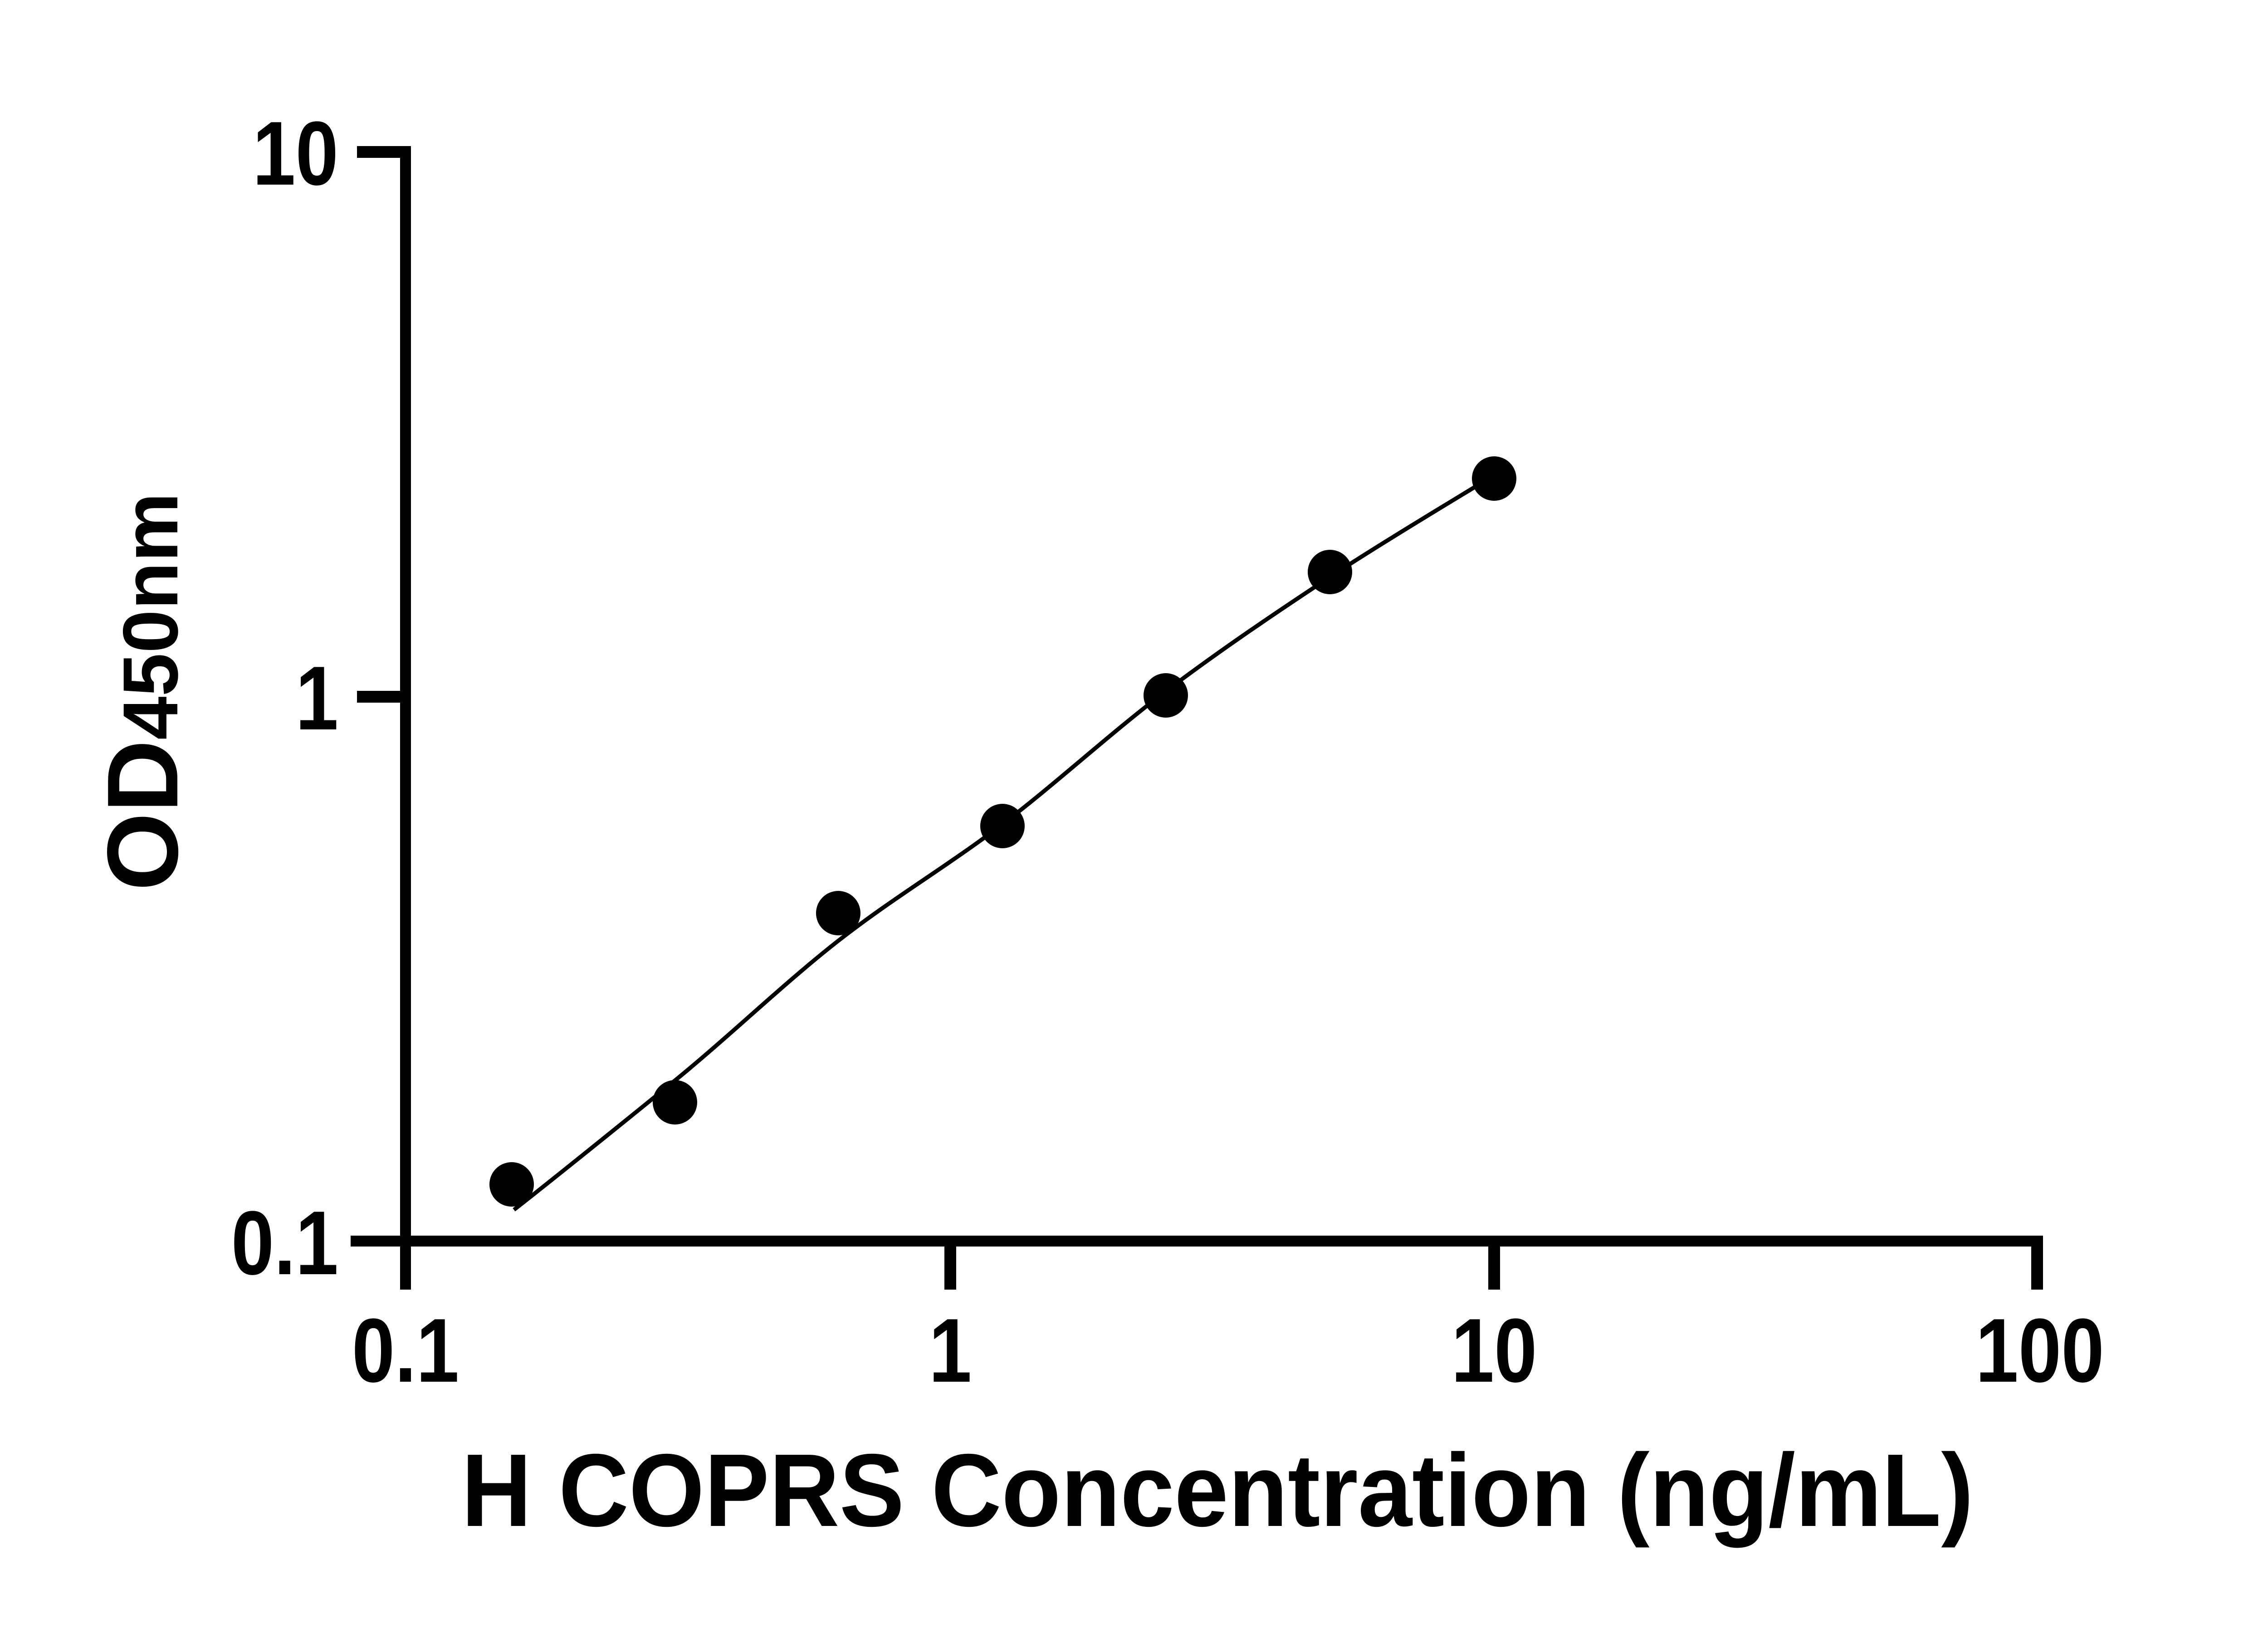  What do you see at coordinates (1218, 1490) in the screenshot?
I see `svg-text: H COPRS Concentration (ng/mL)` at bounding box center [1218, 1490].